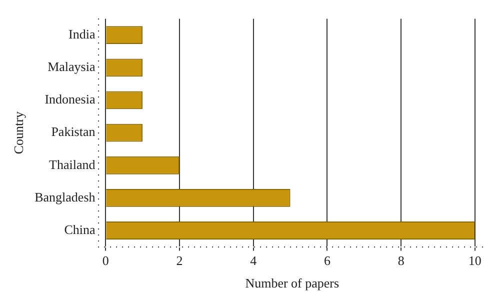 This screenshot has width=500, height=304. What do you see at coordinates (327, 260) in the screenshot?
I see `x-tick-label: 6` at bounding box center [327, 260].